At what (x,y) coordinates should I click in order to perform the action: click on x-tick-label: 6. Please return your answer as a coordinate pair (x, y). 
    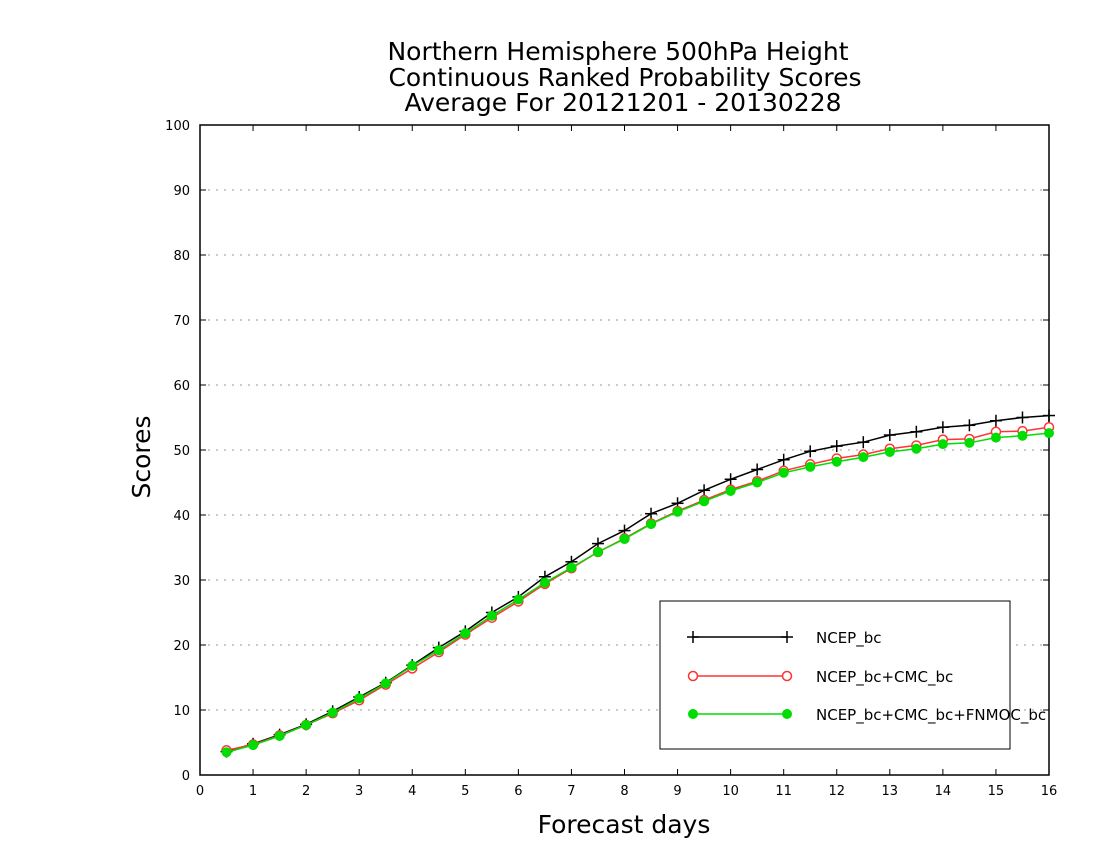
    Looking at the image, I should click on (518, 791).